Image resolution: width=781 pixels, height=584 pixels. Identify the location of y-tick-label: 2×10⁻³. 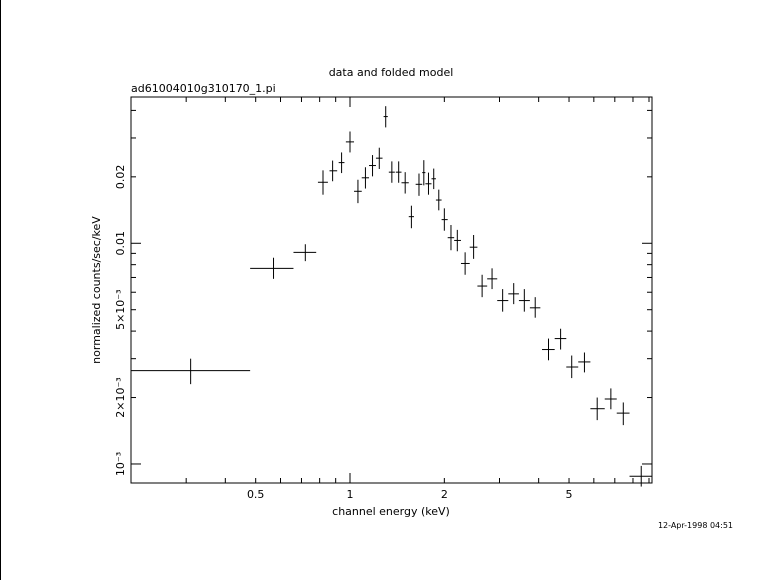
(120, 397).